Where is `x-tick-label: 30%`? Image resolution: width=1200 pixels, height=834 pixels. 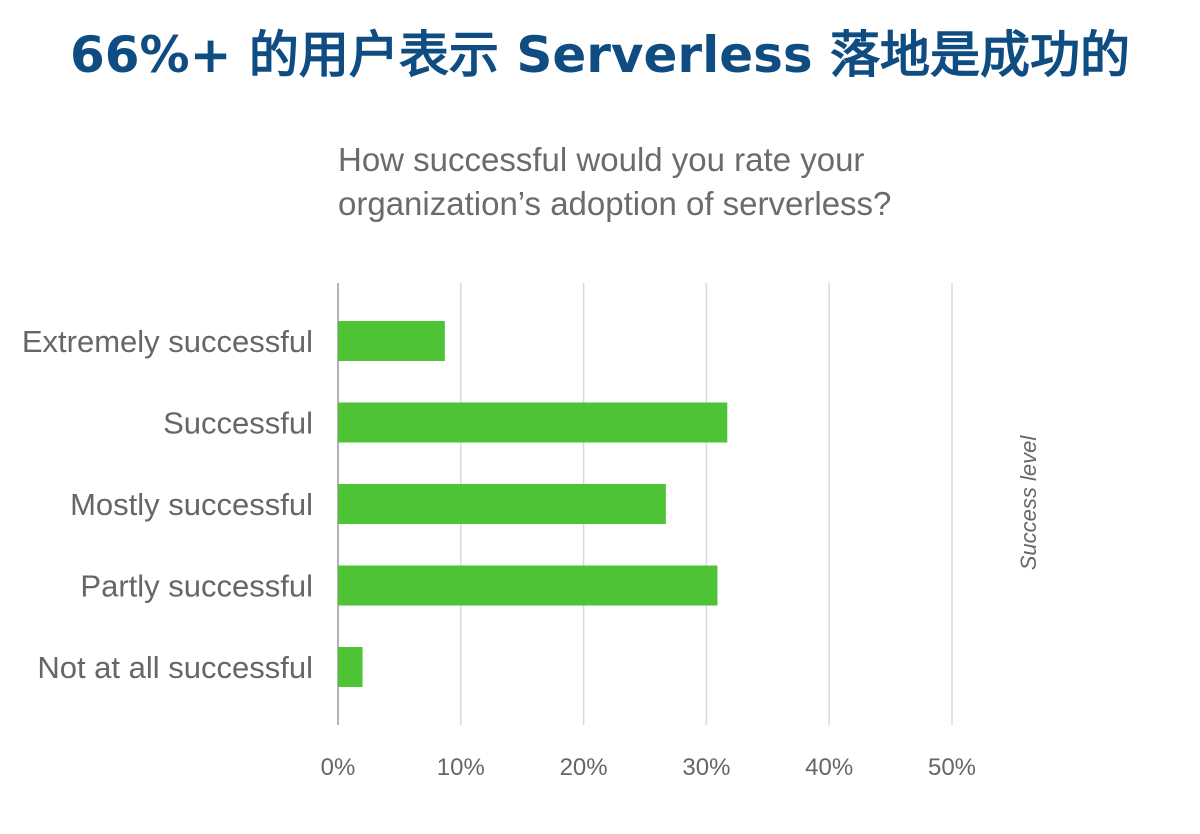 x-tick-label: 30% is located at coordinates (706, 767).